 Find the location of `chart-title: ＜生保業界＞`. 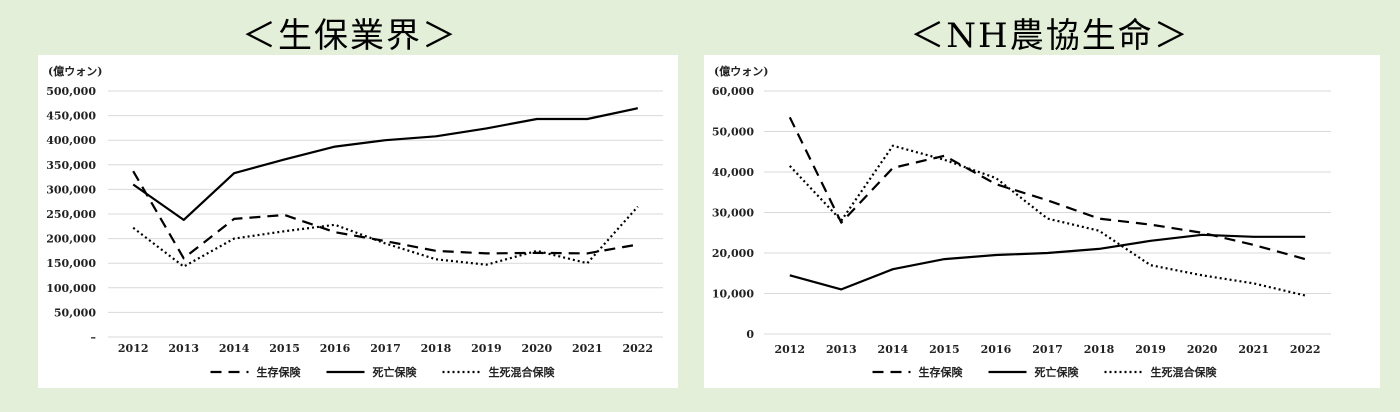

chart-title: ＜生保業界＞ is located at coordinates (350, 36).